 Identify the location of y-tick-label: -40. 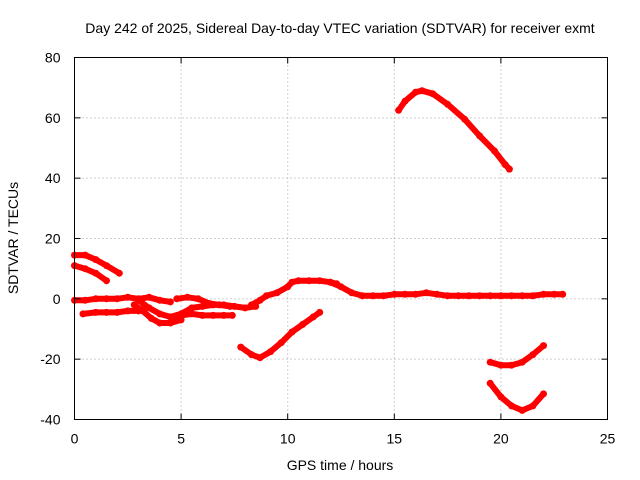
(50, 420).